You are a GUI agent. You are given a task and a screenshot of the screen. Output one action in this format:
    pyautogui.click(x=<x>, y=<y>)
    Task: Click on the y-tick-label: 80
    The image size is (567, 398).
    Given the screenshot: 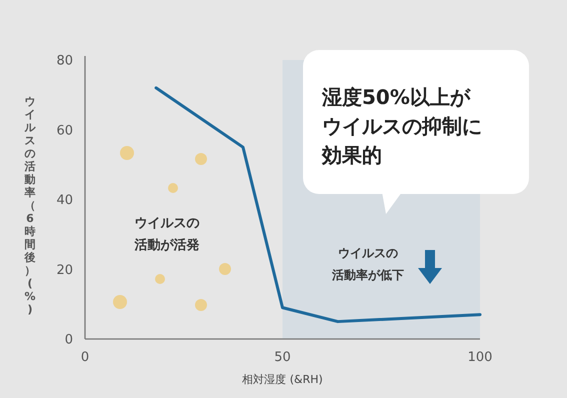 What is the action you would take?
    pyautogui.click(x=64, y=61)
    